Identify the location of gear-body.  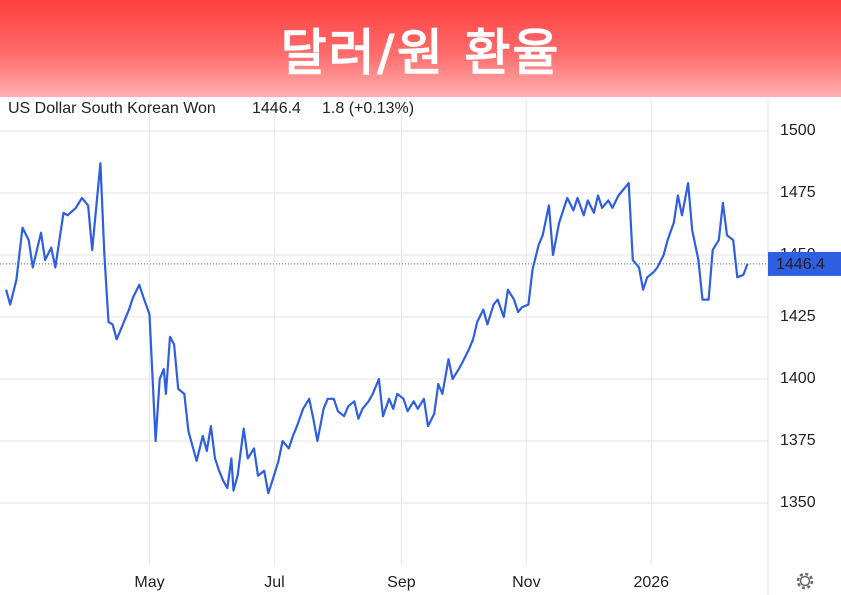
(805, 581).